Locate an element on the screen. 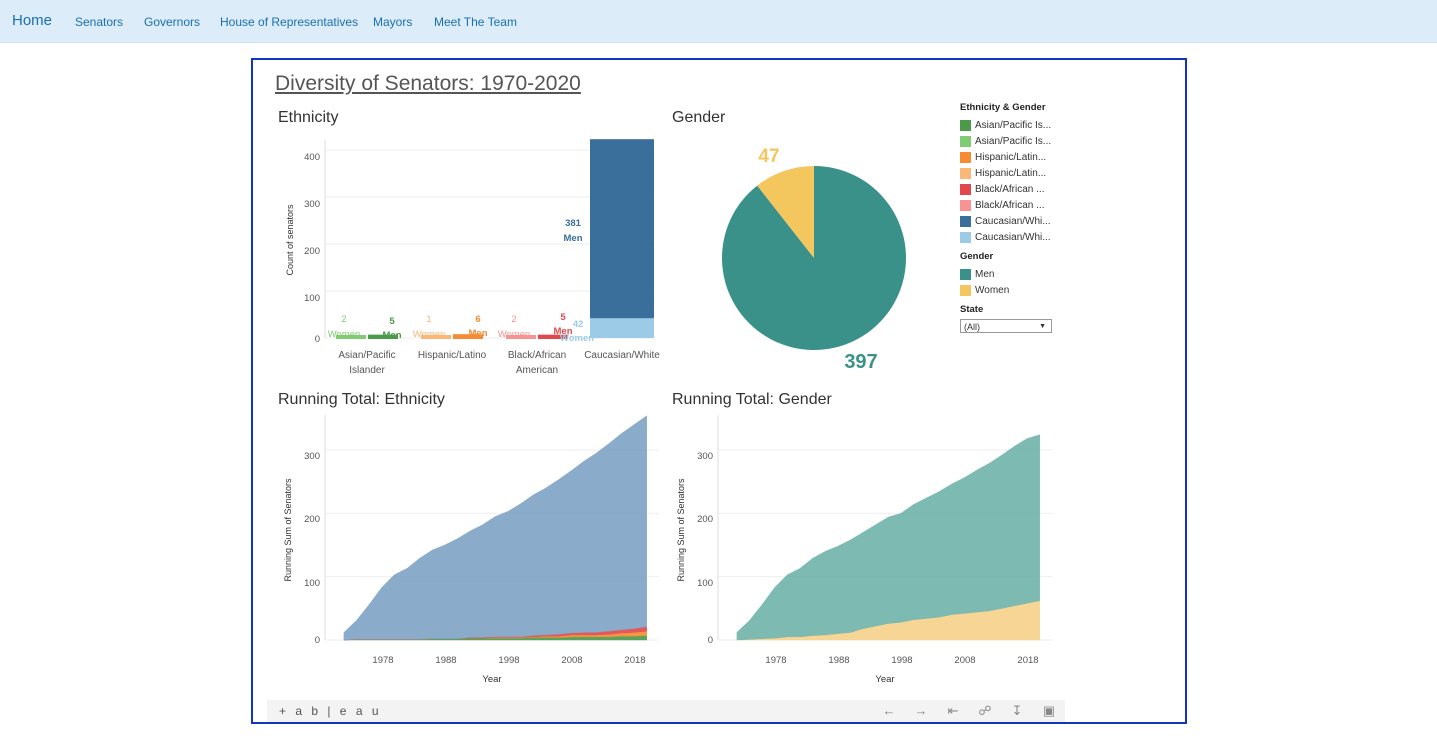 The width and height of the screenshot is (1437, 752). re-y-tick: 100 is located at coordinates (312, 583).